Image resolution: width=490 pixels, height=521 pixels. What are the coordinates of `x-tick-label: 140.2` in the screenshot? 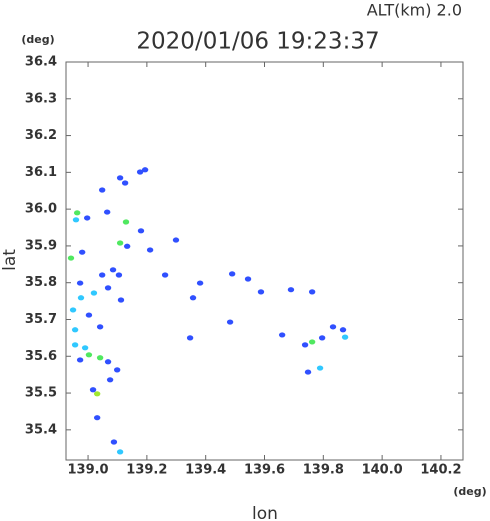 It's located at (440, 470).